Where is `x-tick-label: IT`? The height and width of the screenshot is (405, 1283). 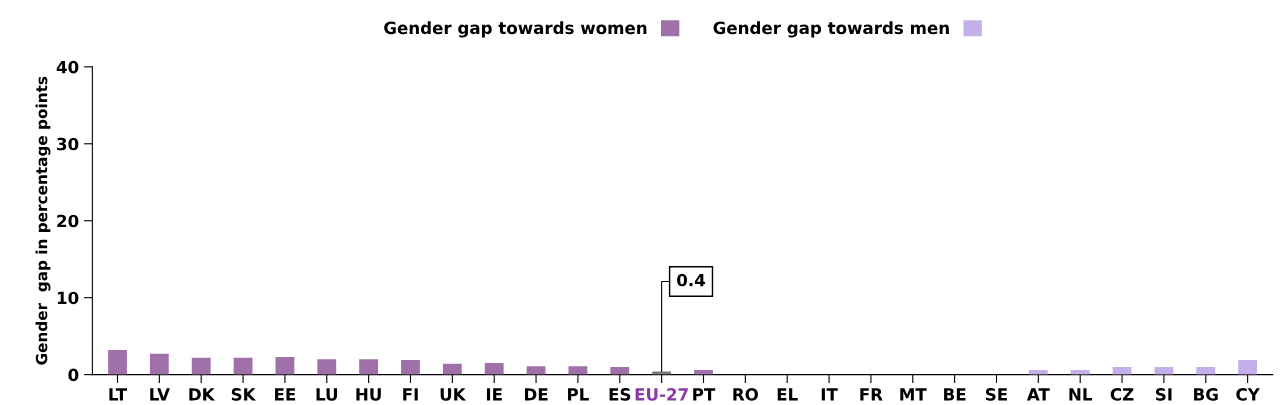 x-tick-label: IT is located at coordinates (829, 394).